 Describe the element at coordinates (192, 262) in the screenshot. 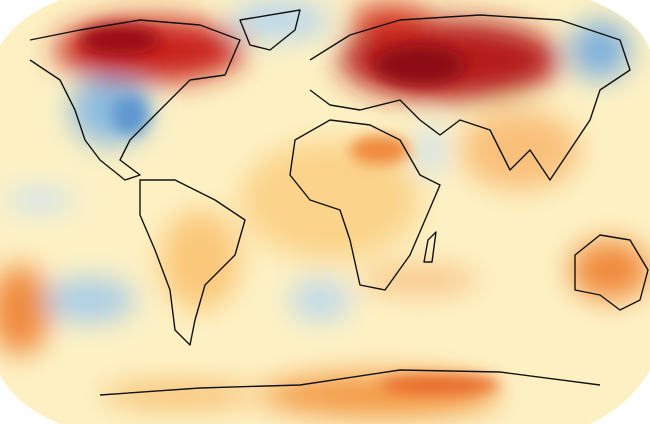

I see `south-america` at that location.